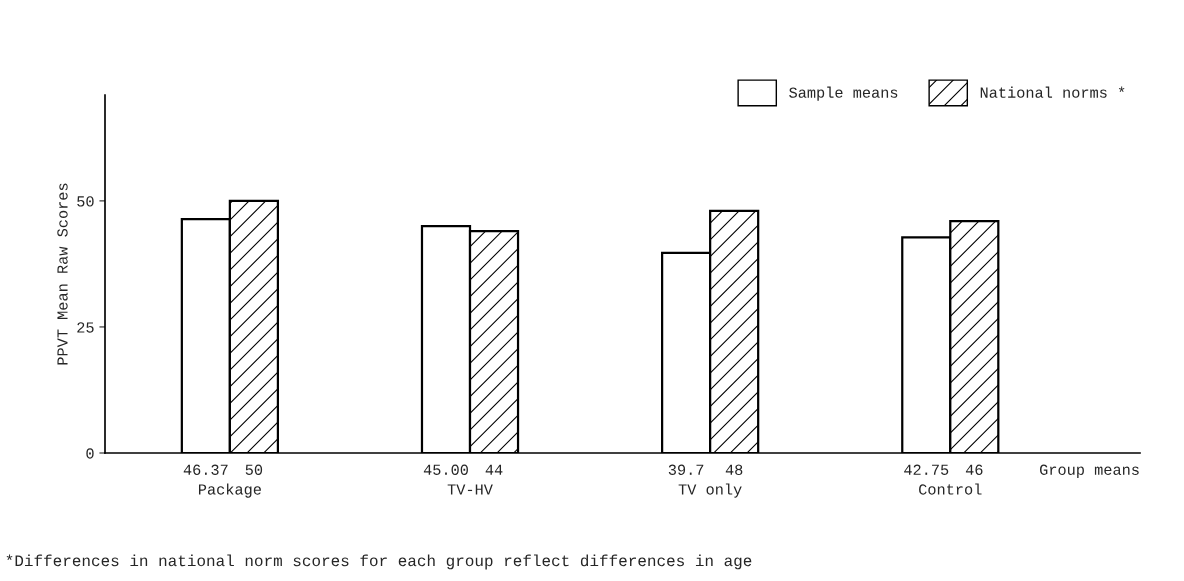  I want to click on data-label: 42.75, so click(926, 469).